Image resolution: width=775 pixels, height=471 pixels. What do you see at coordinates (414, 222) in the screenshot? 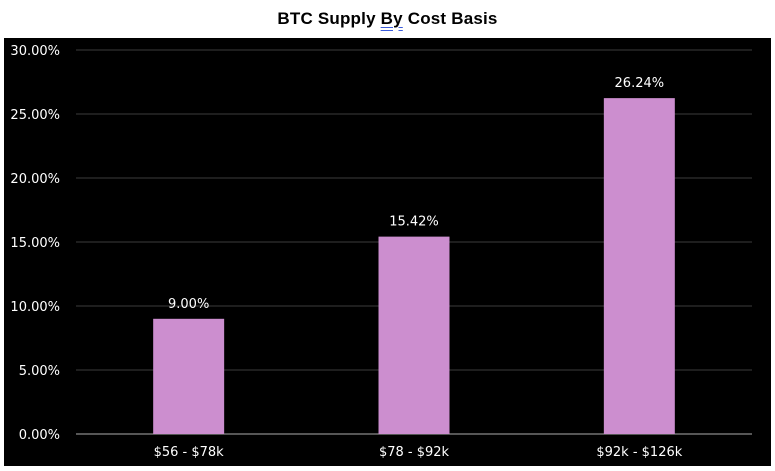
I see `data-label: 15.42%` at bounding box center [414, 222].